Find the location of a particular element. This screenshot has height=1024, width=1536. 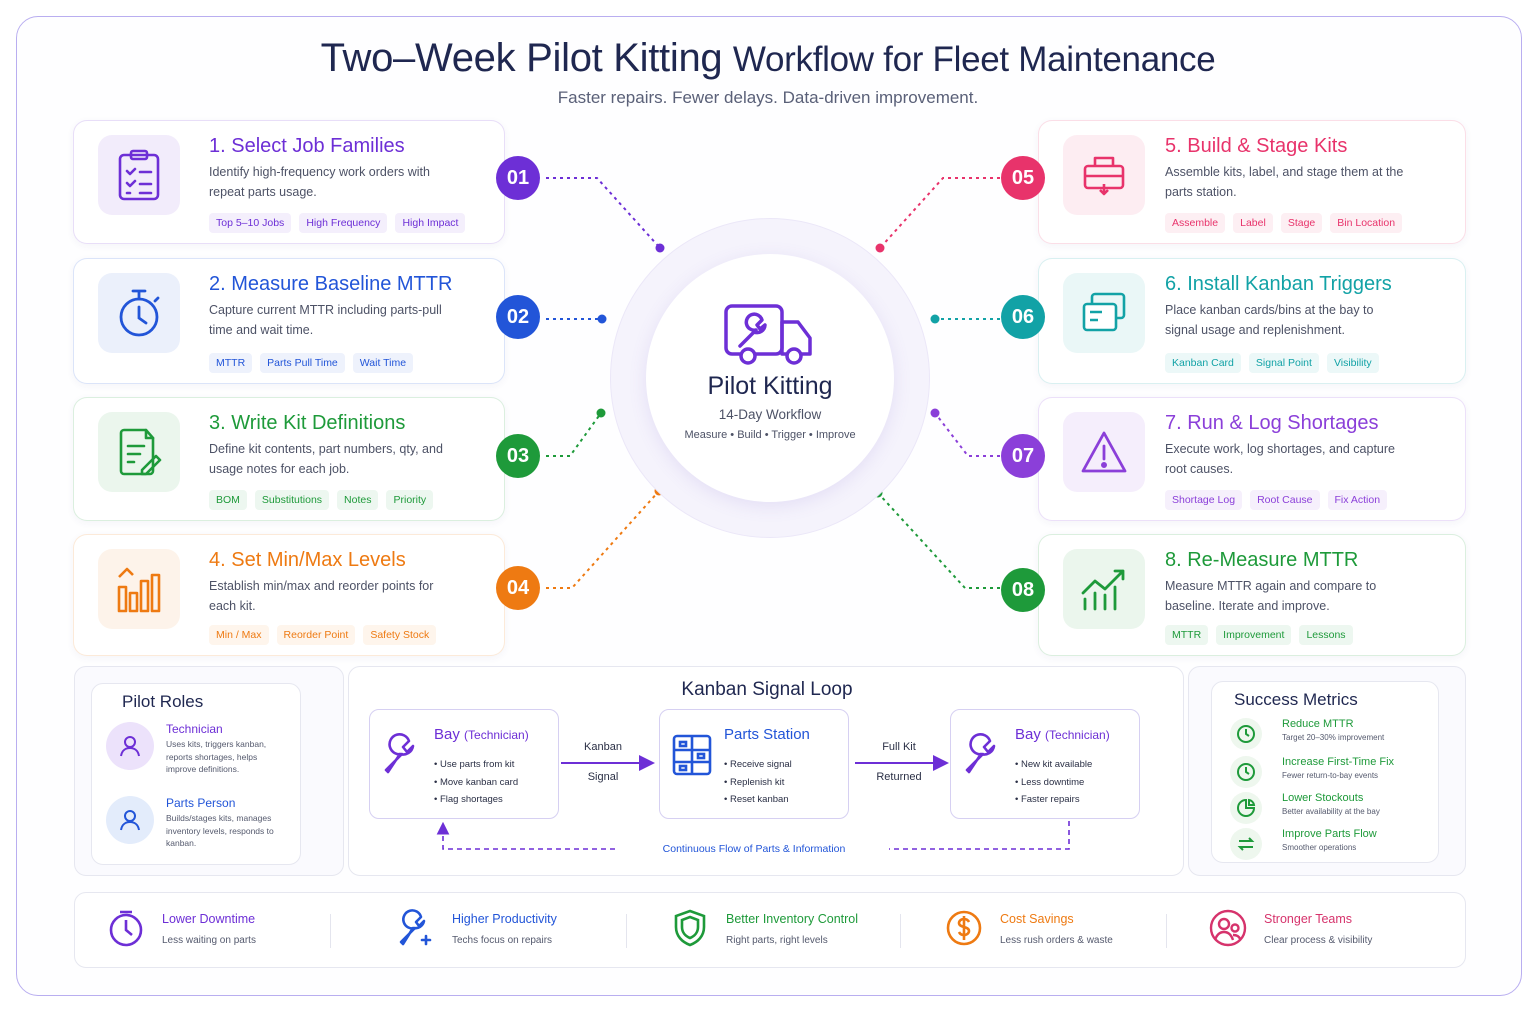

kanban-cards-icon is located at coordinates (1104, 313).